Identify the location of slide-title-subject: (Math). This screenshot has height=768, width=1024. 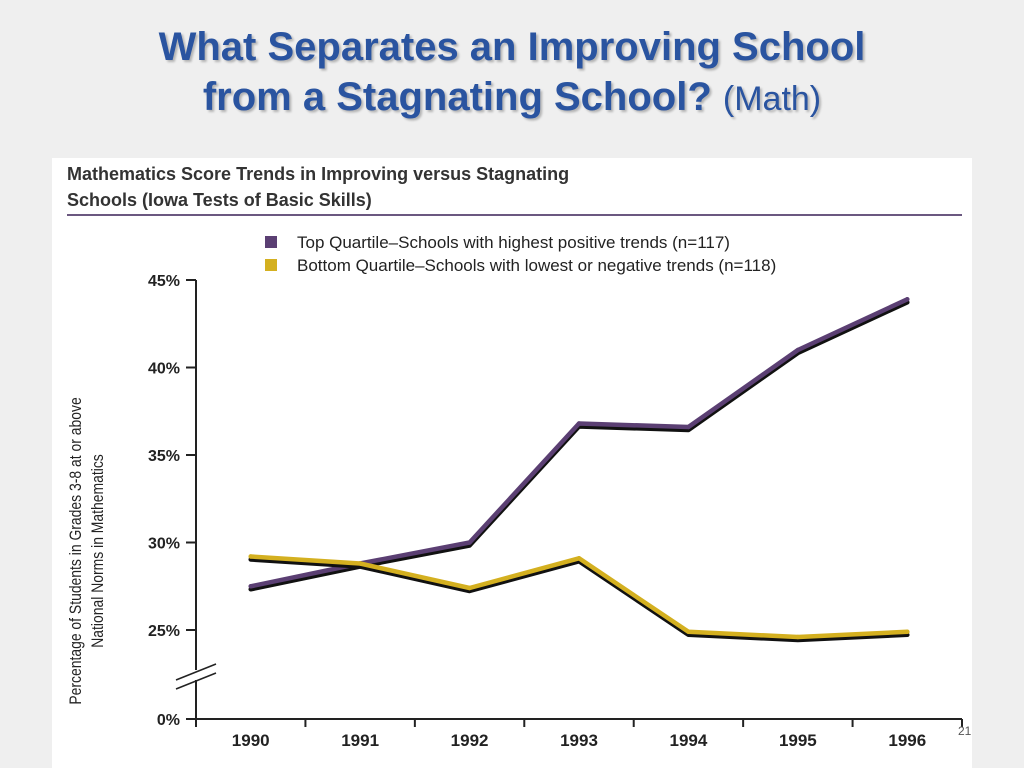
(772, 99).